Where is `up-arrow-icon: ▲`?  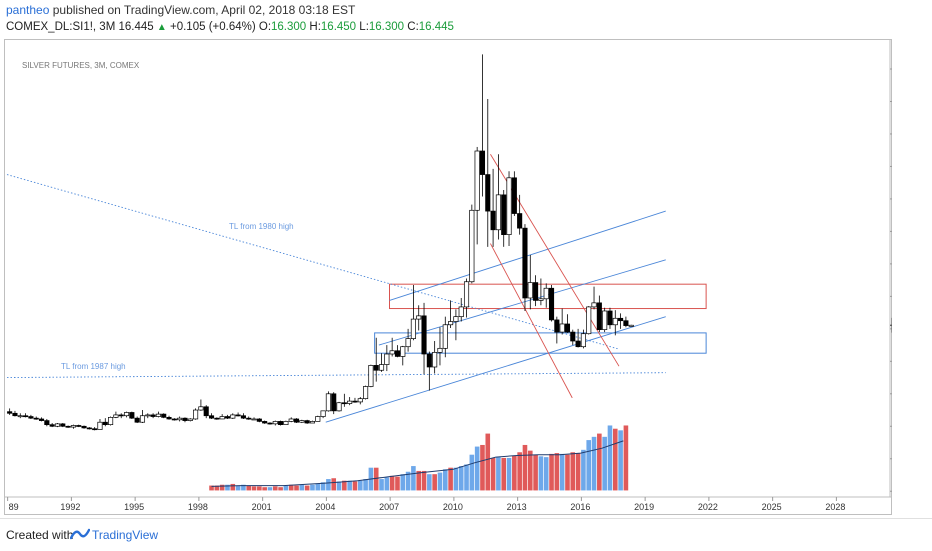 up-arrow-icon: ▲ is located at coordinates (161, 27).